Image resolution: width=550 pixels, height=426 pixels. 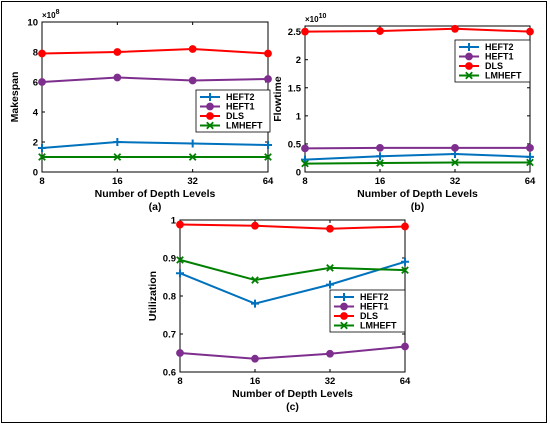 I want to click on y-multiplier-exponent: 8, so click(x=58, y=12).